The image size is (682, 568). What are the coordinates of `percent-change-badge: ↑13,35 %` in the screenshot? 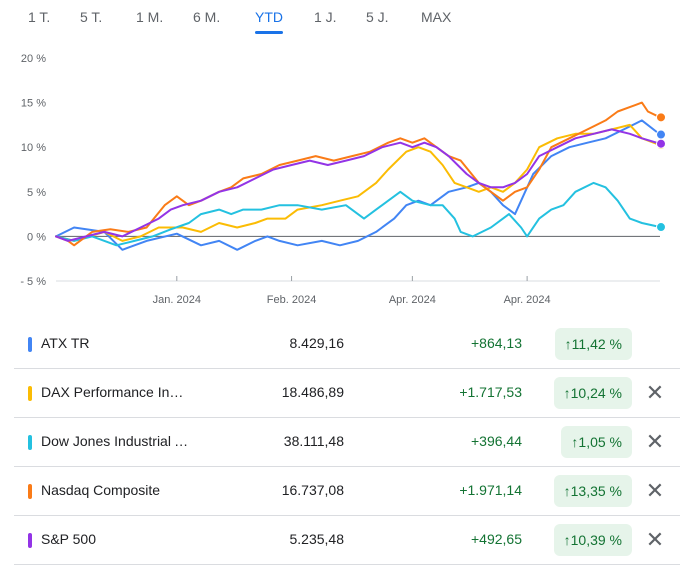 It's located at (592, 491).